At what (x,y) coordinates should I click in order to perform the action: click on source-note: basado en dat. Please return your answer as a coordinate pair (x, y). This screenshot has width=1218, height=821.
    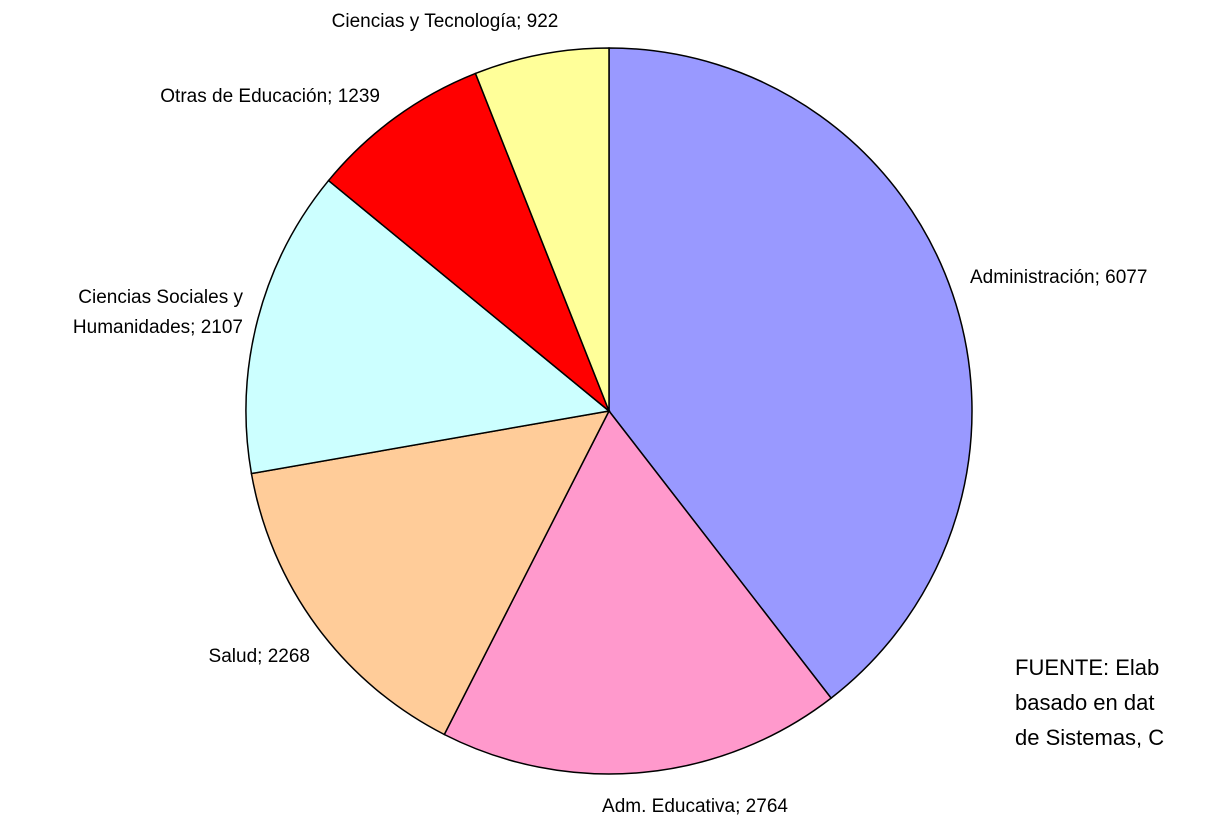
    Looking at the image, I should click on (1085, 702).